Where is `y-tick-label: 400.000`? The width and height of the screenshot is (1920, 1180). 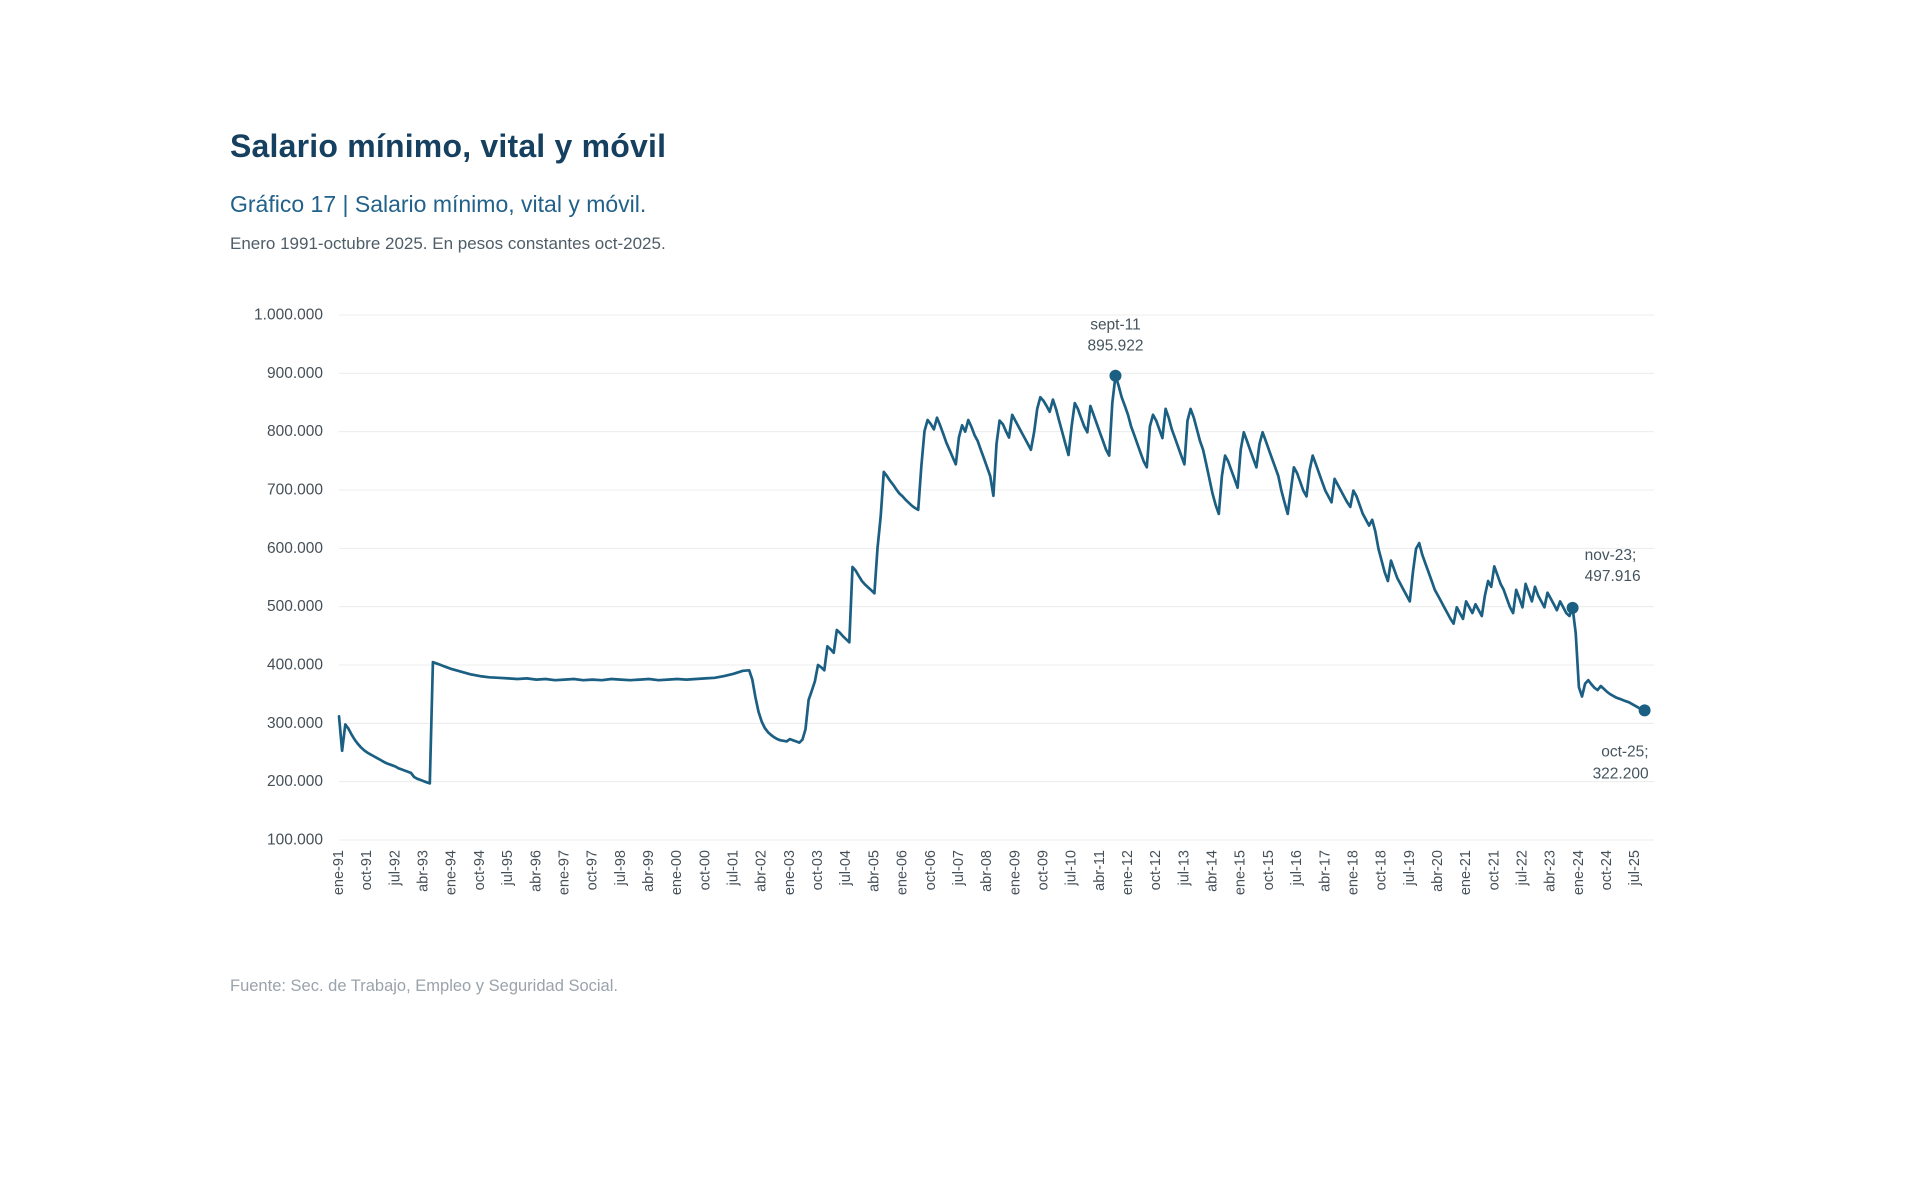 y-tick-label: 400.000 is located at coordinates (295, 665).